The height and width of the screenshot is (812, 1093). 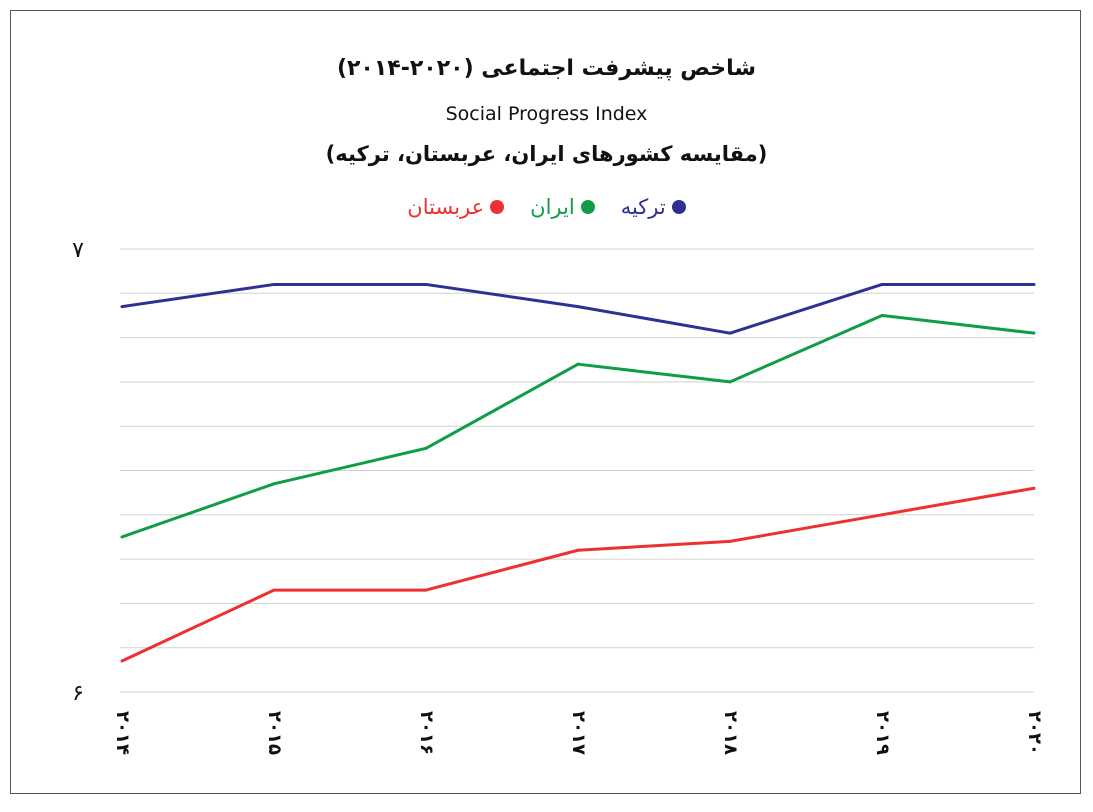 What do you see at coordinates (546, 114) in the screenshot?
I see `chart-subtitle: Social Progress Index` at bounding box center [546, 114].